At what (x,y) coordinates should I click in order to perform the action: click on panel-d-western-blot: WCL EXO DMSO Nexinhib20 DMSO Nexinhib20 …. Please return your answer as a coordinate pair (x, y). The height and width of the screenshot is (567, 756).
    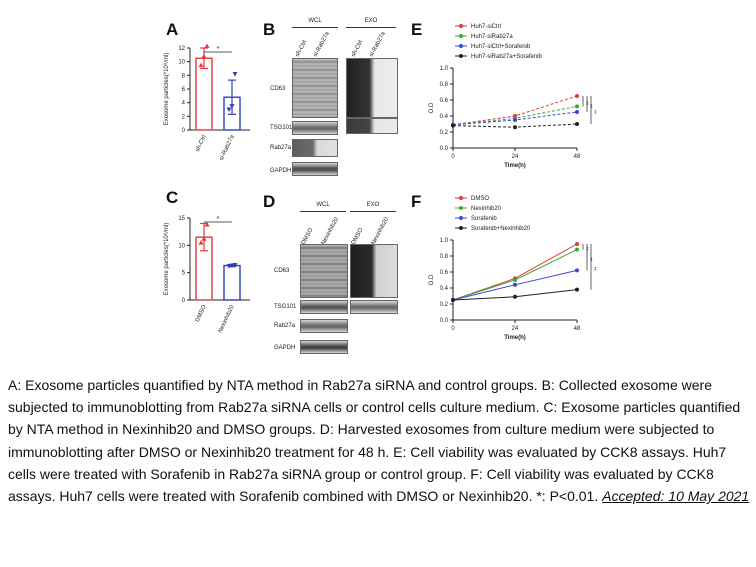
    Looking at the image, I should click on (340, 278).